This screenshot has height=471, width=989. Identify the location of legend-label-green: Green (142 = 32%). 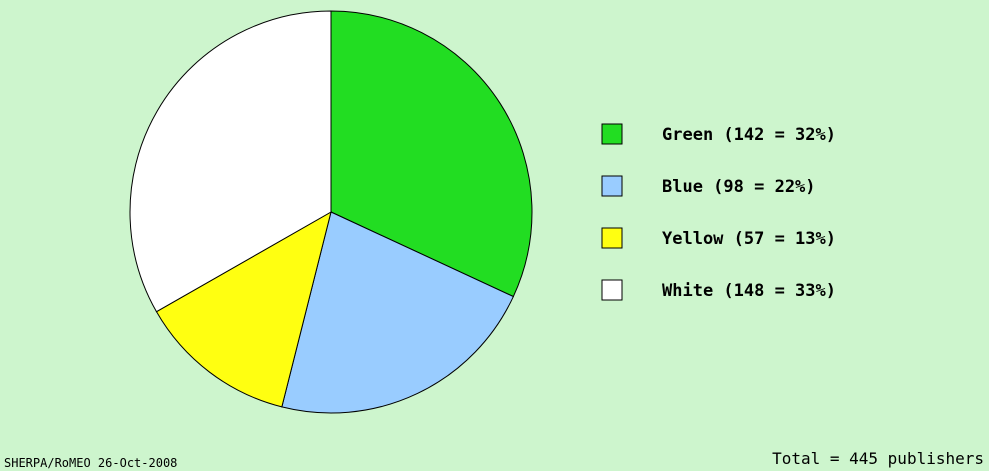
(749, 135).